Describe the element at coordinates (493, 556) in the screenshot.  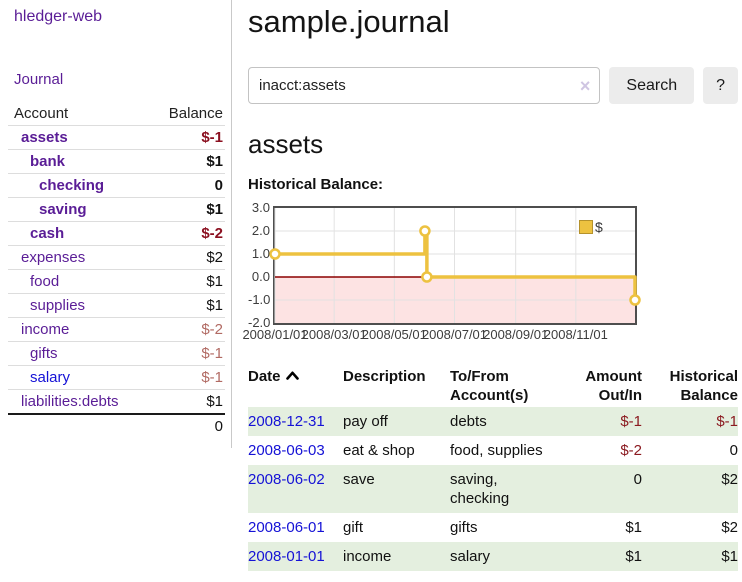
I see `transaction-row: 2008-01-01 income salary $1 $1` at that location.